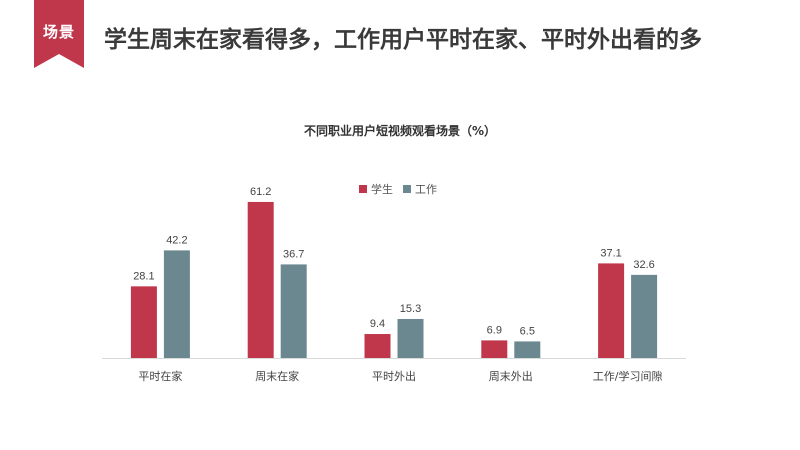 This screenshot has height=450, width=800. What do you see at coordinates (426, 189) in the screenshot?
I see `legend-label-work: 工作` at bounding box center [426, 189].